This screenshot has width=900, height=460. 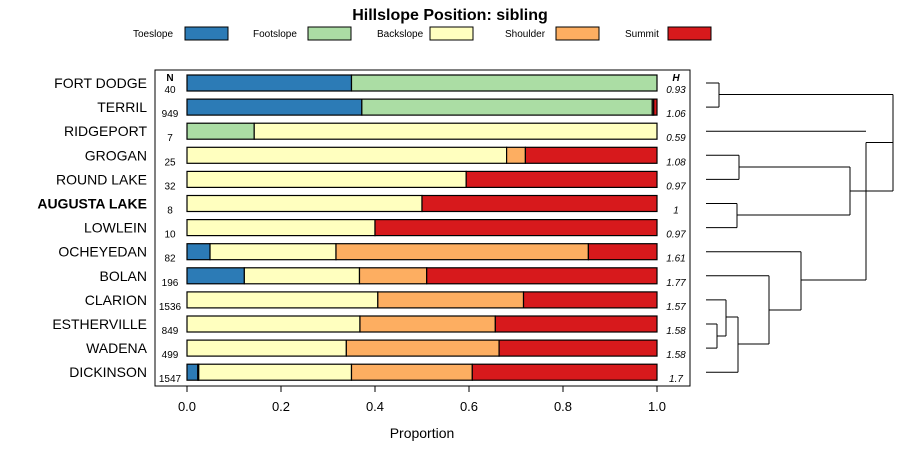 What do you see at coordinates (329, 33) in the screenshot?
I see `legend-swatch-footslope` at bounding box center [329, 33].